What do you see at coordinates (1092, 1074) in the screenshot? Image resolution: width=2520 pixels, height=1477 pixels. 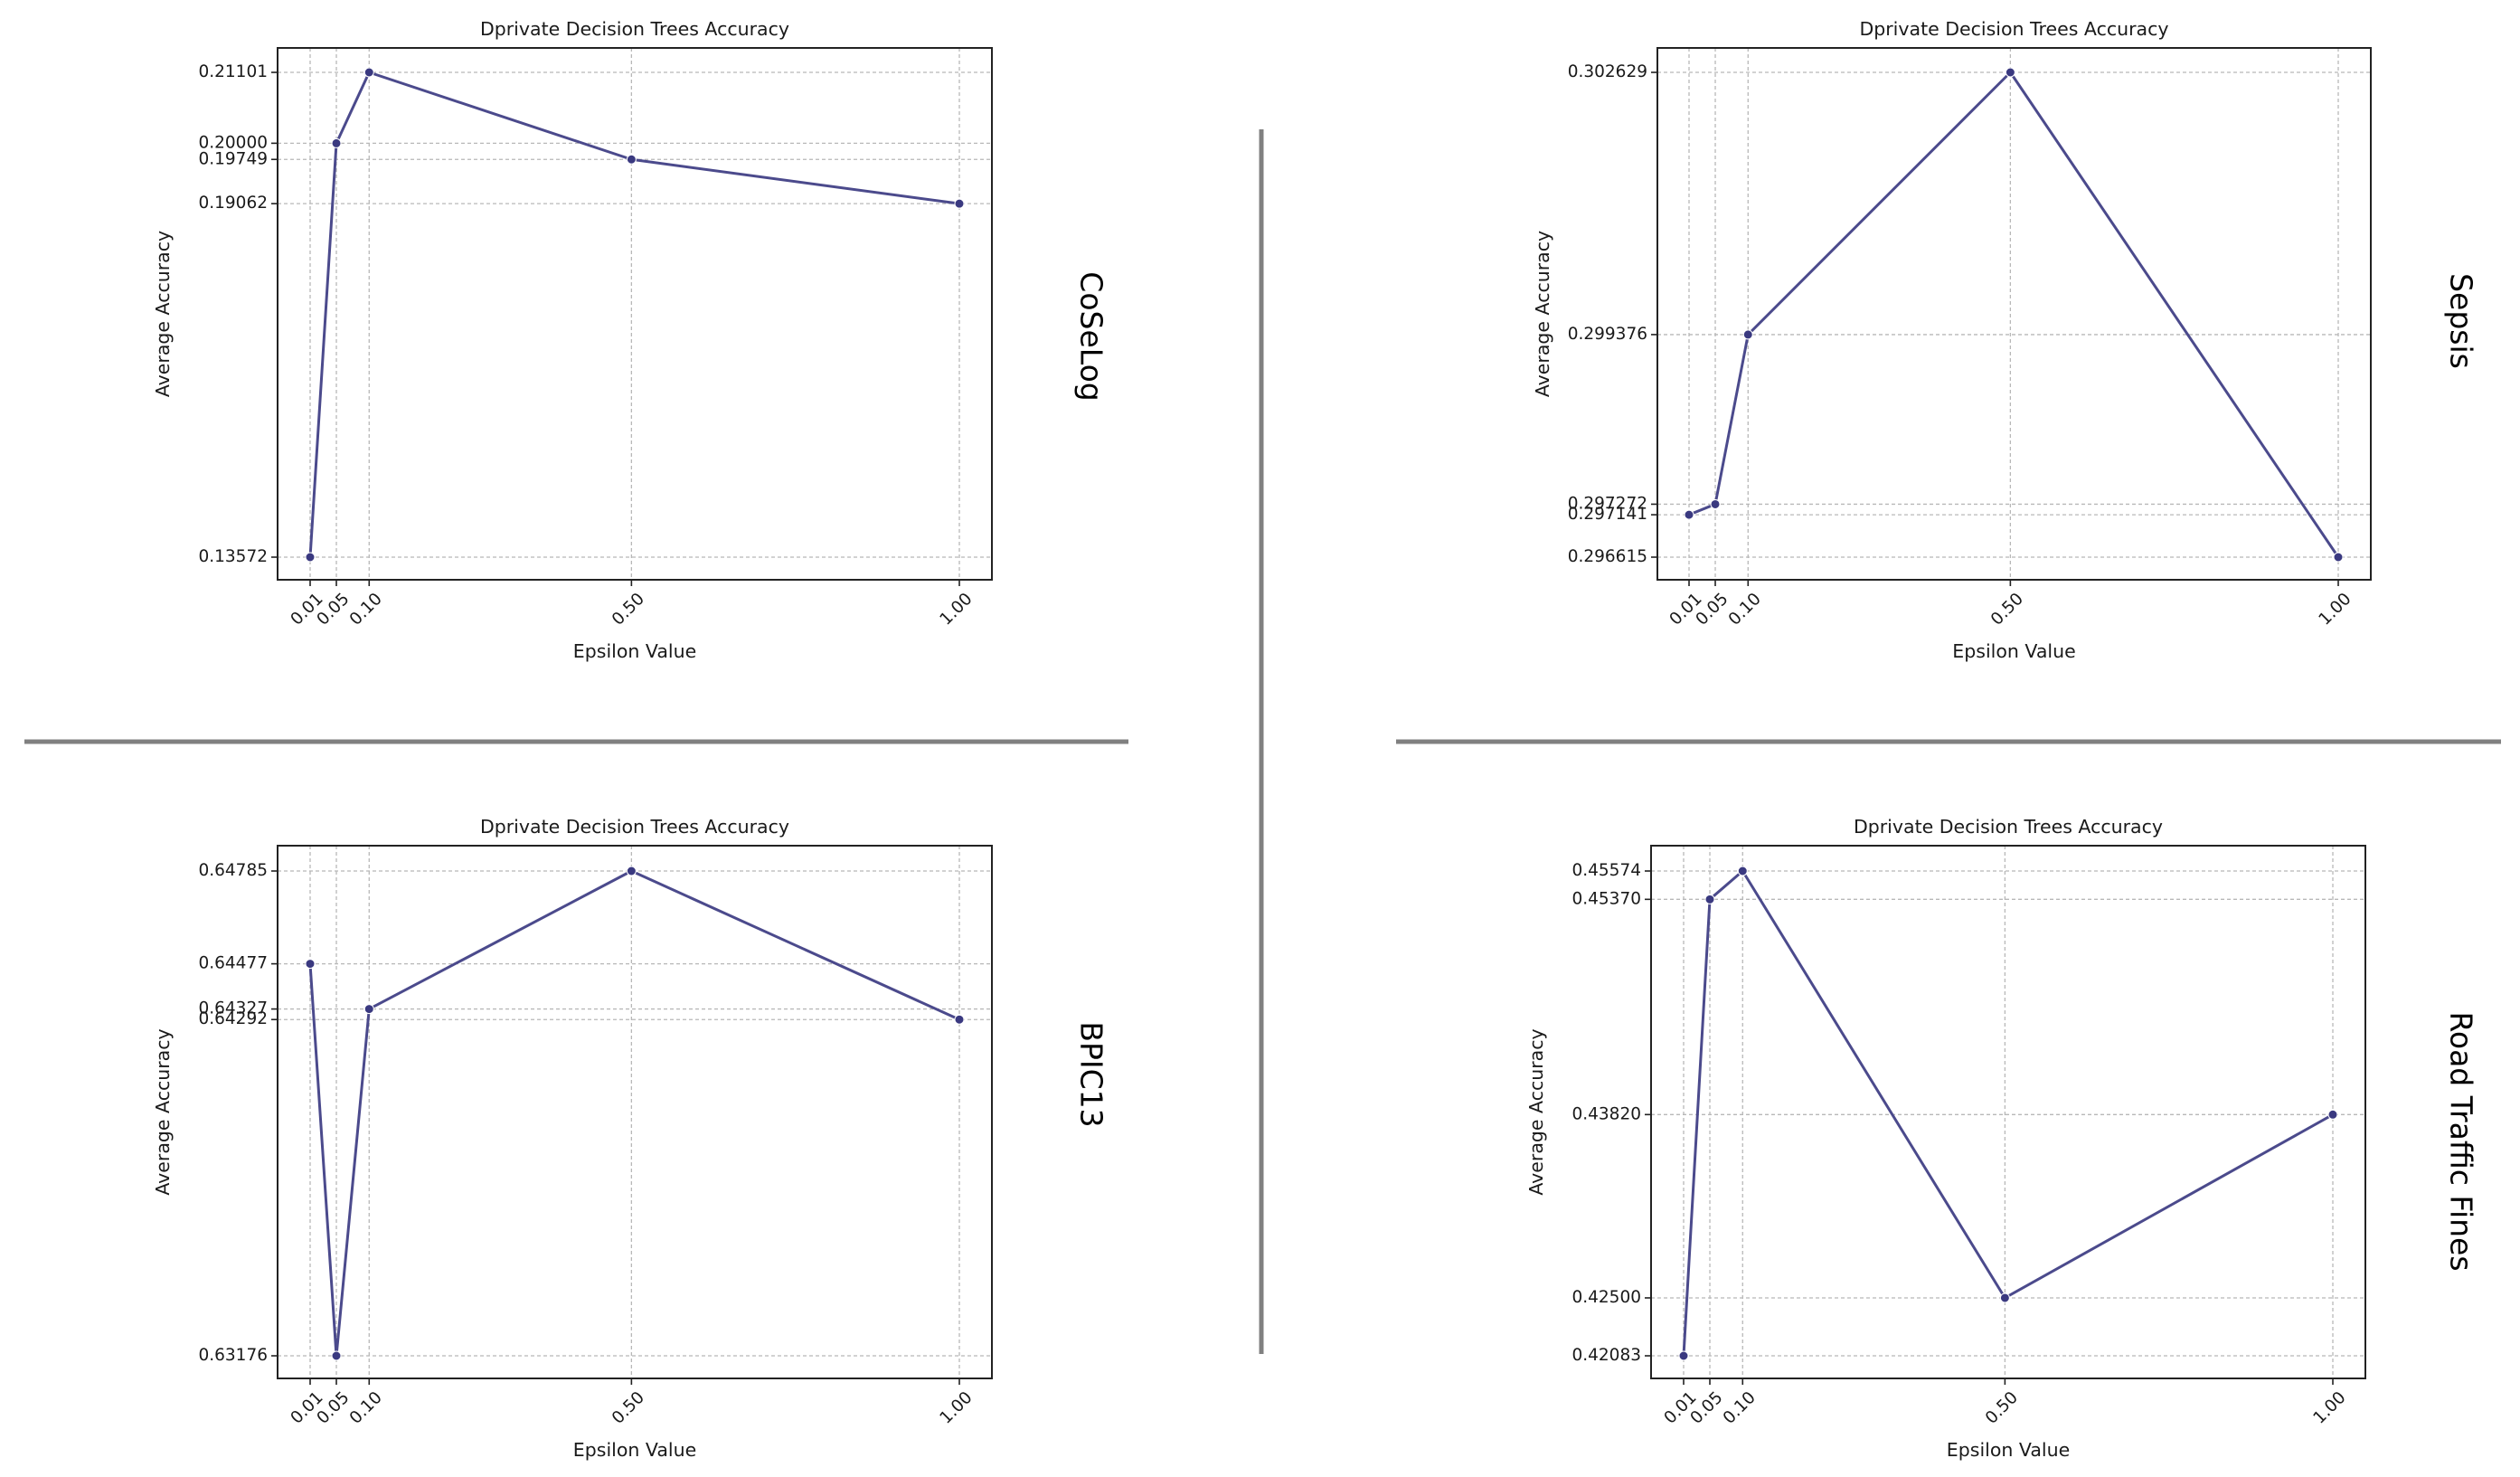 I see `row-label: BPIC13` at bounding box center [1092, 1074].